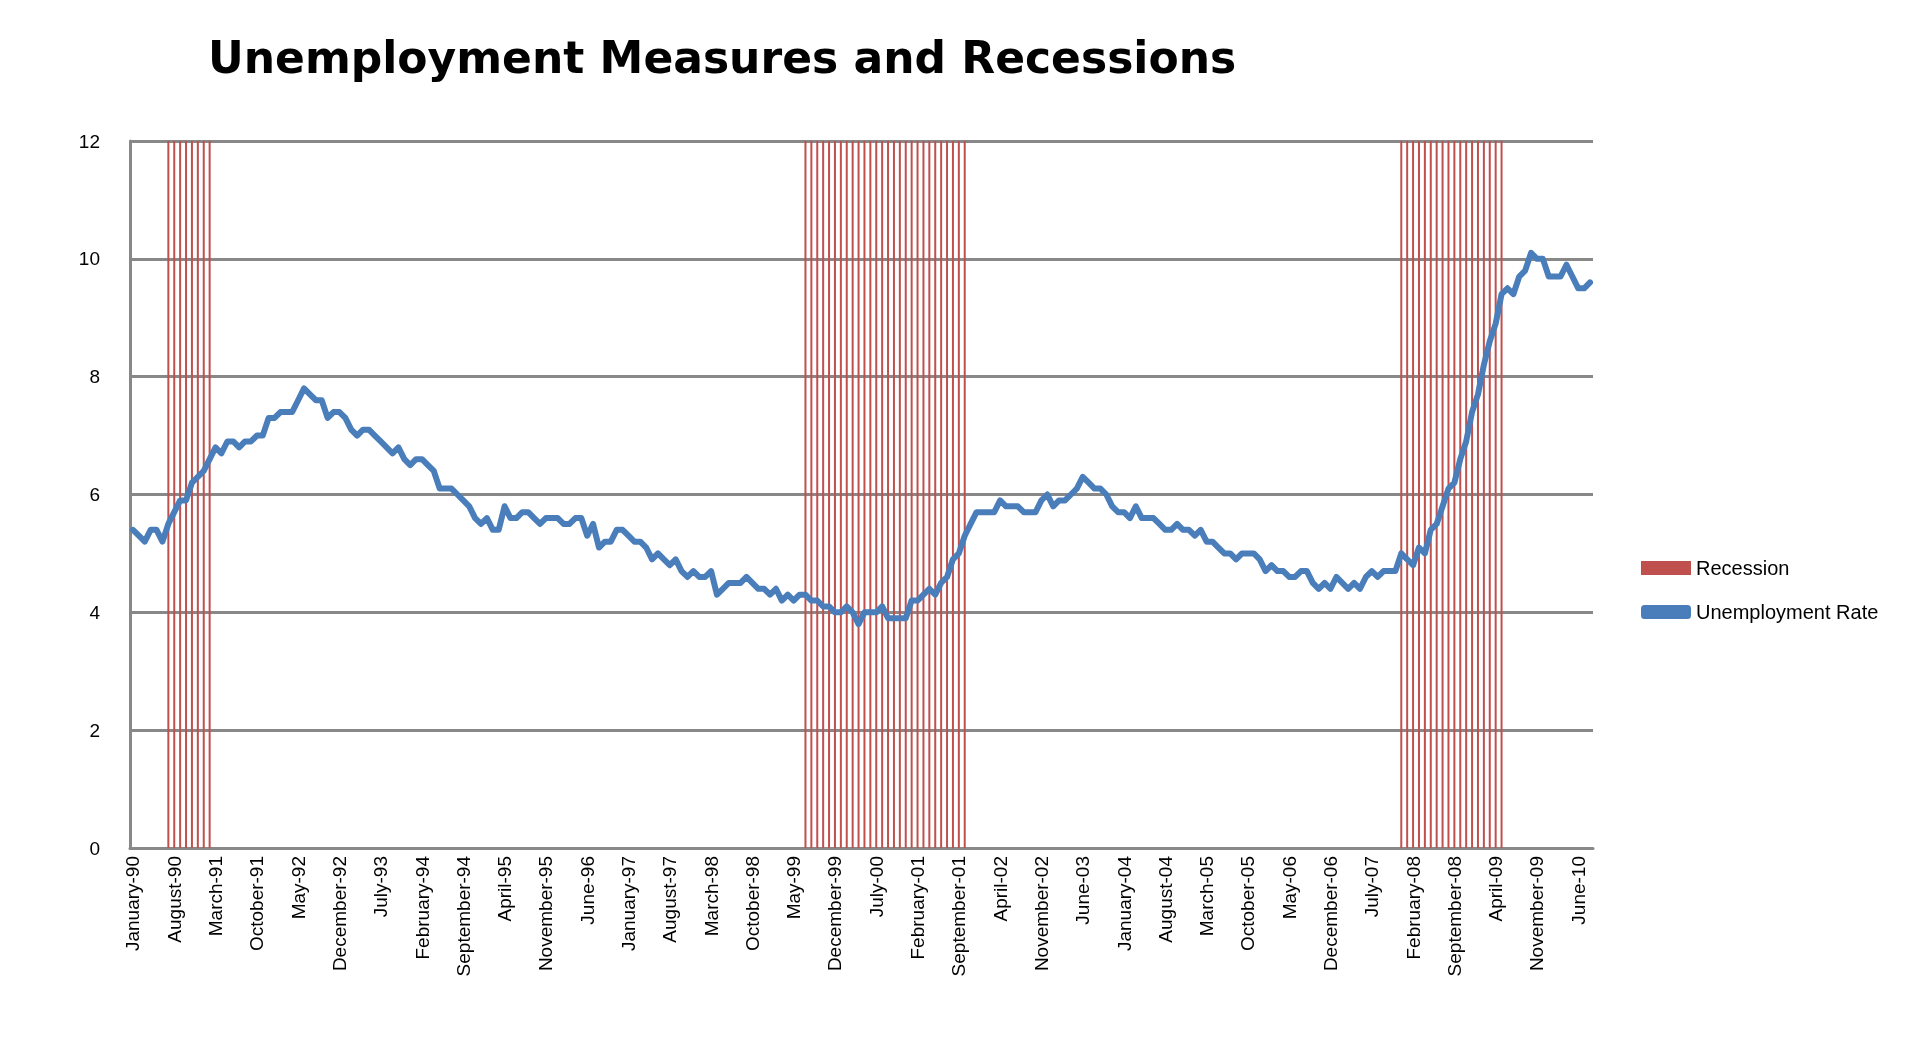 The image size is (1909, 1052). I want to click on x-tick-label: December-99, so click(835, 914).